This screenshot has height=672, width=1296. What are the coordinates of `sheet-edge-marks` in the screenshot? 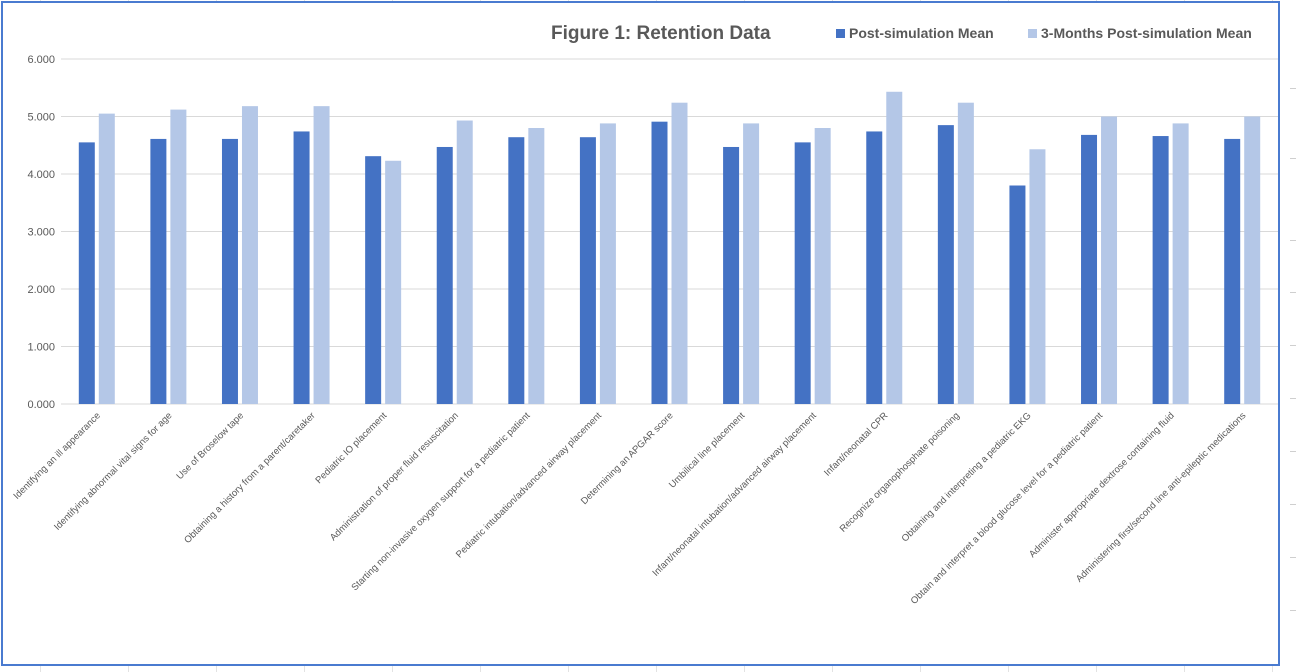 It's located at (1289, 336).